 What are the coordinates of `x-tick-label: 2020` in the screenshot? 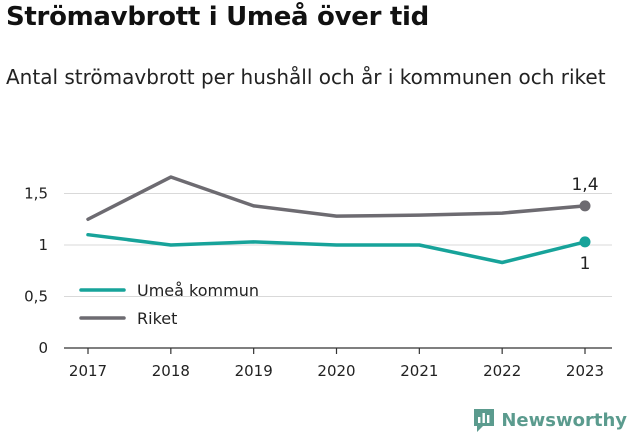 It's located at (336, 371).